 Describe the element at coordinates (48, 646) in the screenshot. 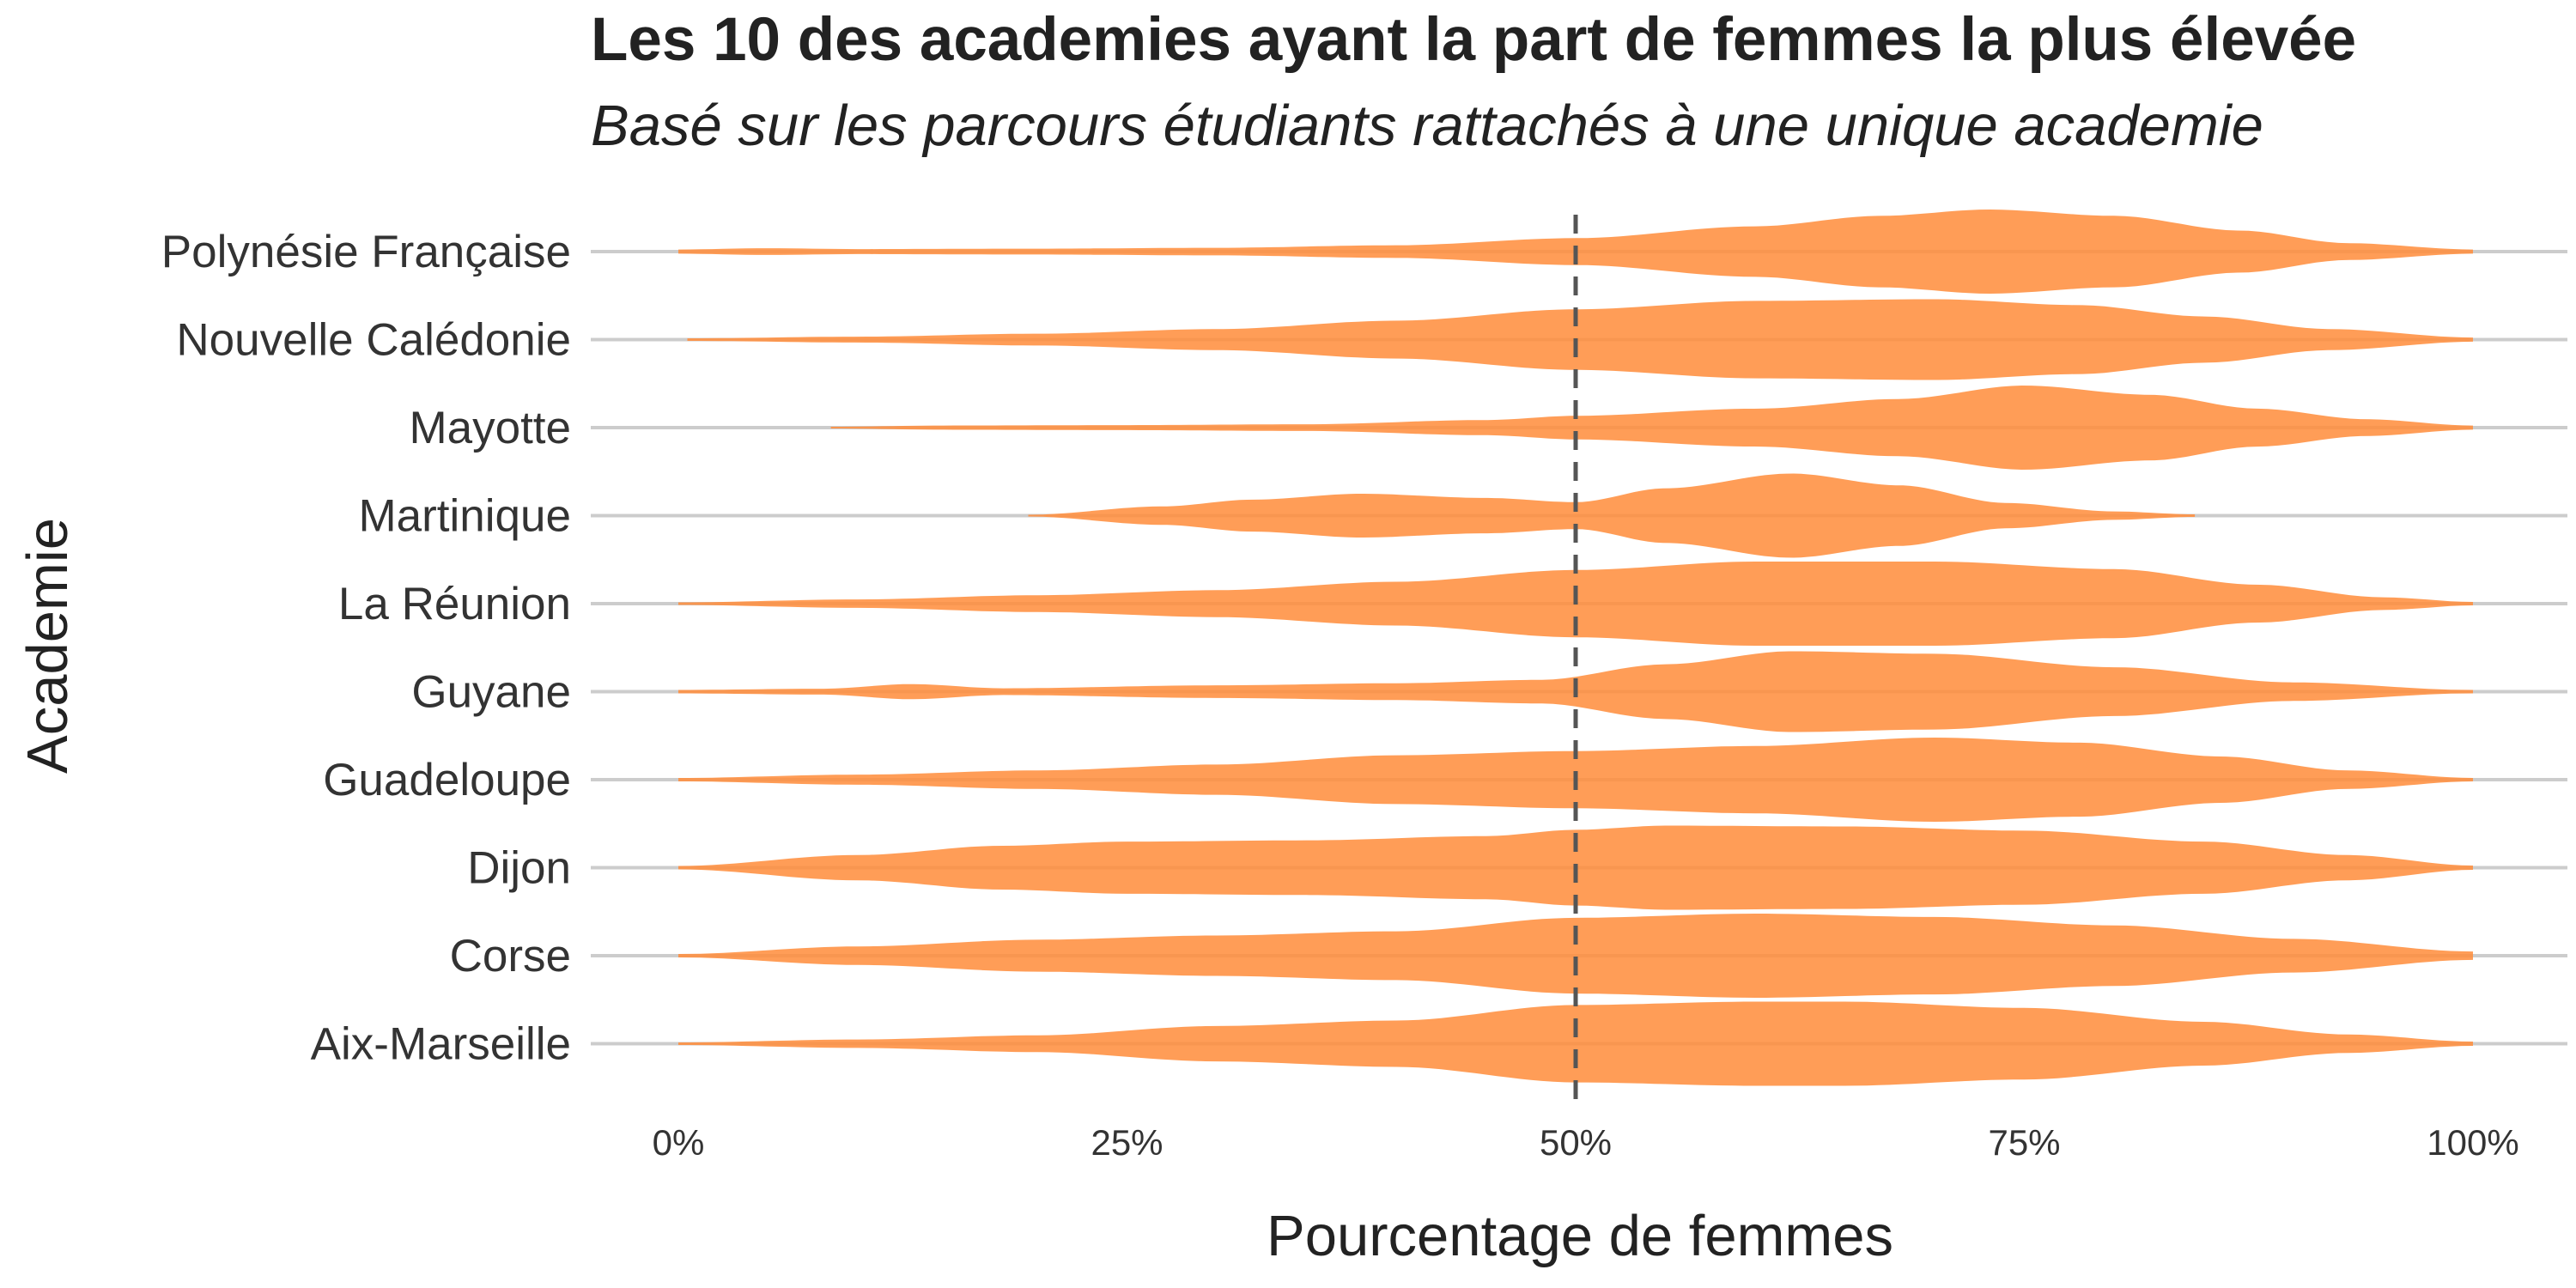

I see `y-axis-title: Academie` at that location.